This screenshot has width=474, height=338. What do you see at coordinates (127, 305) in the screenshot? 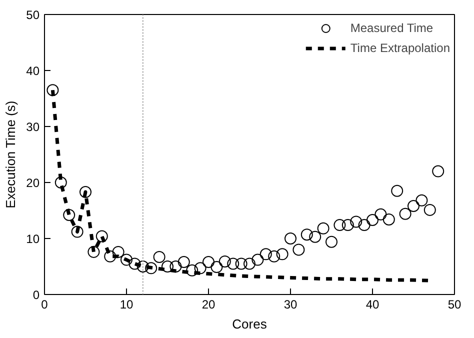
I see `x-tick-label: 10` at bounding box center [127, 305].